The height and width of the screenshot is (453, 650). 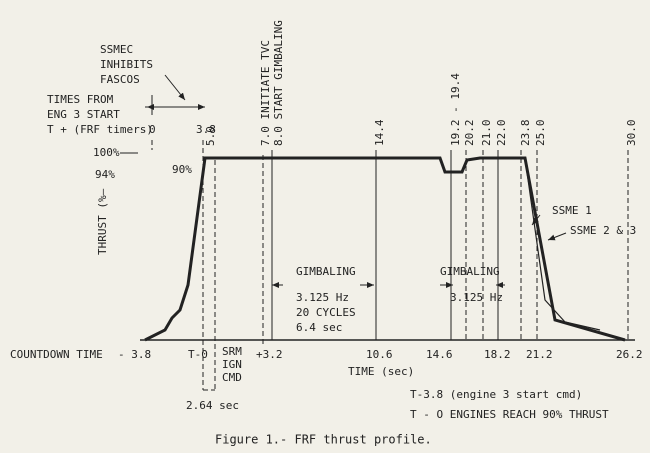 What do you see at coordinates (278, 83) in the screenshot?
I see `top-time: 8.0 START GIMBALING` at bounding box center [278, 83].